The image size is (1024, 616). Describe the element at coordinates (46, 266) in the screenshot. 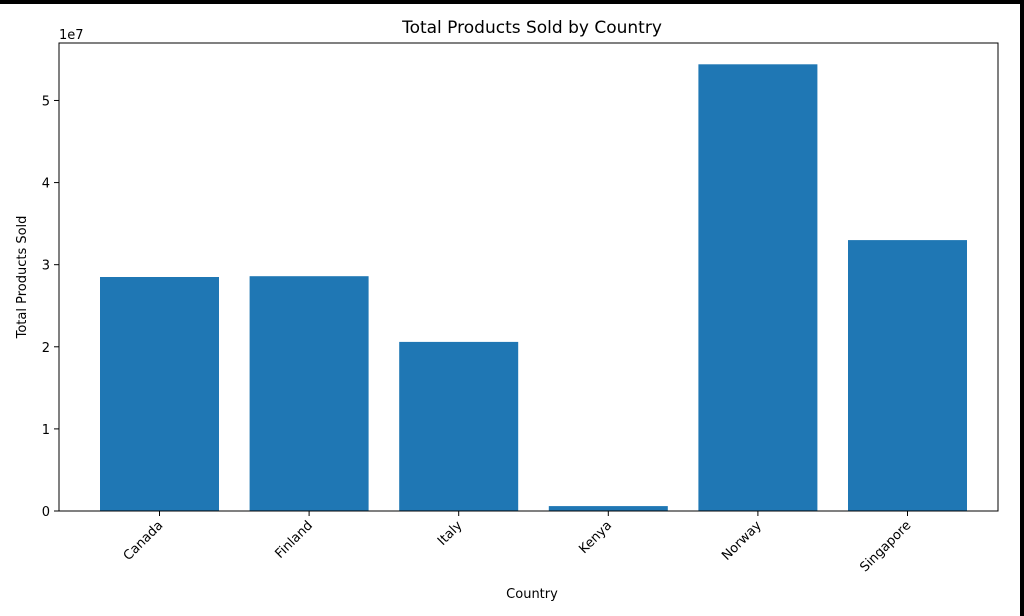

I see `y-tick-label: 3` at that location.